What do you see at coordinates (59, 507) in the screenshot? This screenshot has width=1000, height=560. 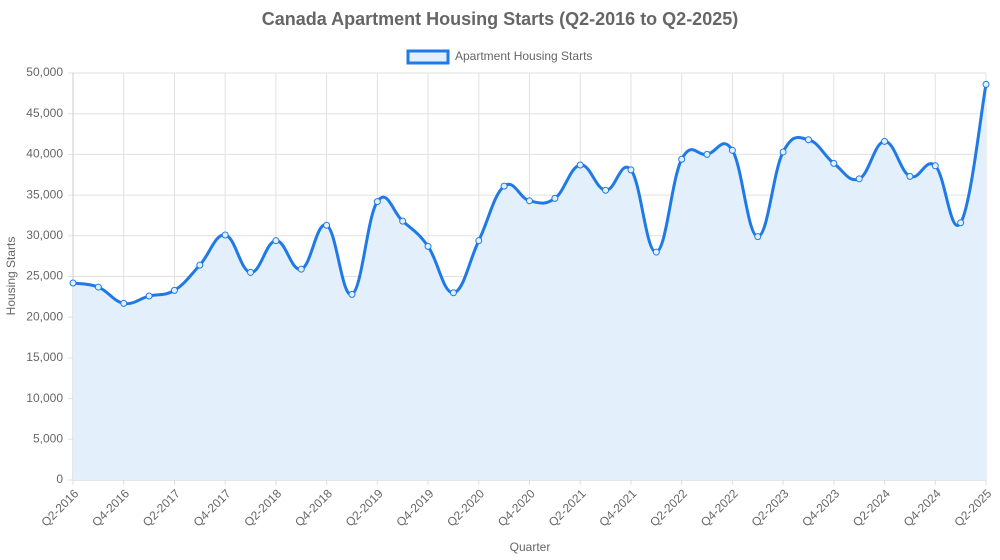 I see `x-tick-label: Q2-2016` at bounding box center [59, 507].